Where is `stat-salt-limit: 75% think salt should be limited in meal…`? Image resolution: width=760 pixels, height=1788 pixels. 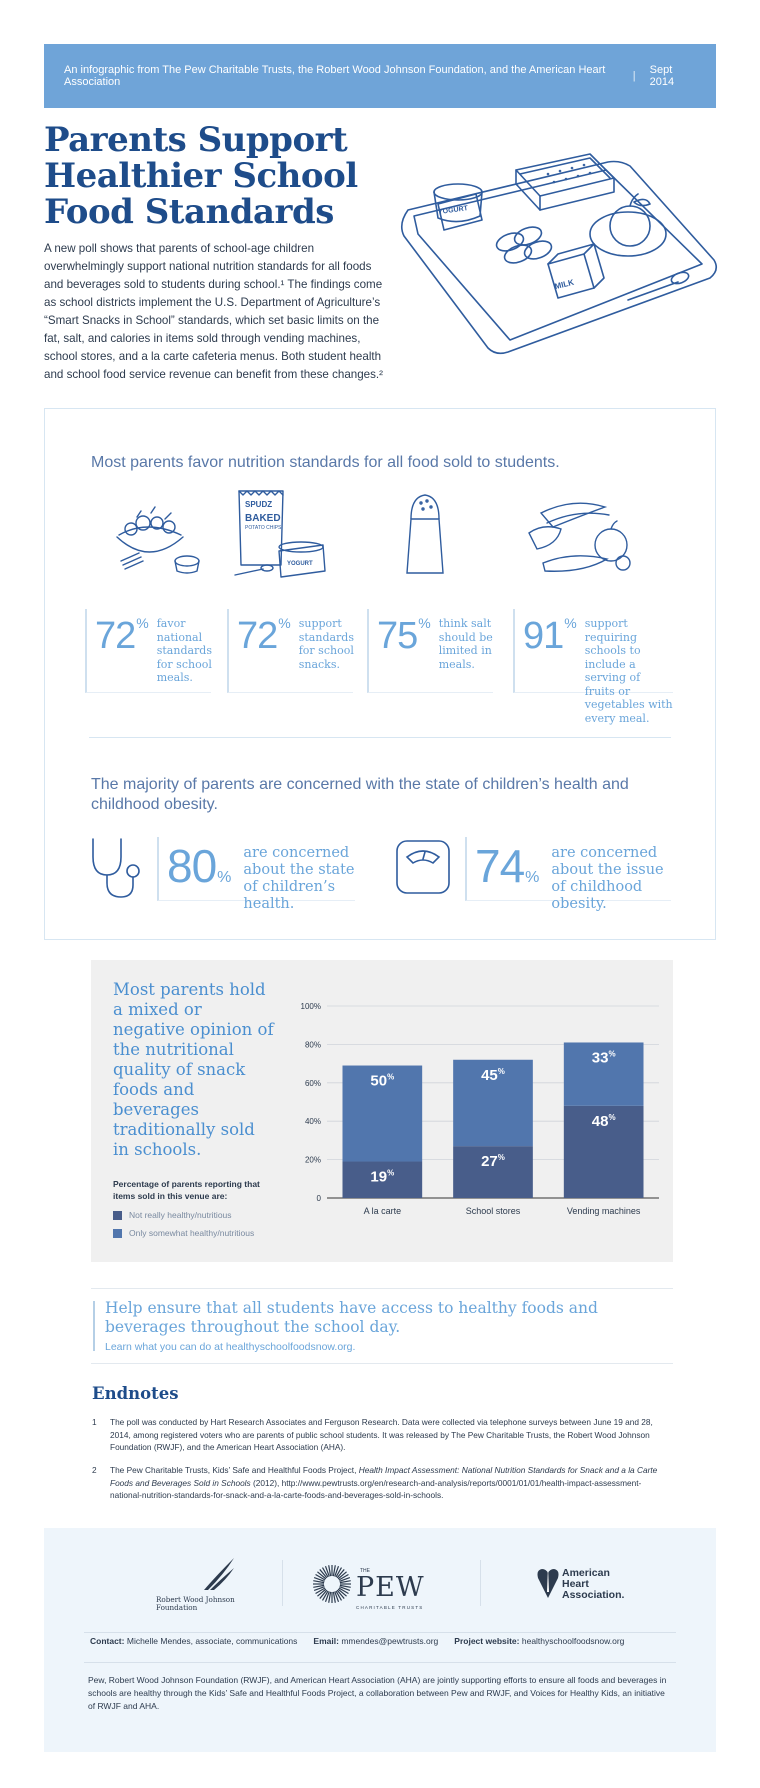
stat-salt-limit: 75% think salt should be limited in meal… is located at coordinates (430, 651).